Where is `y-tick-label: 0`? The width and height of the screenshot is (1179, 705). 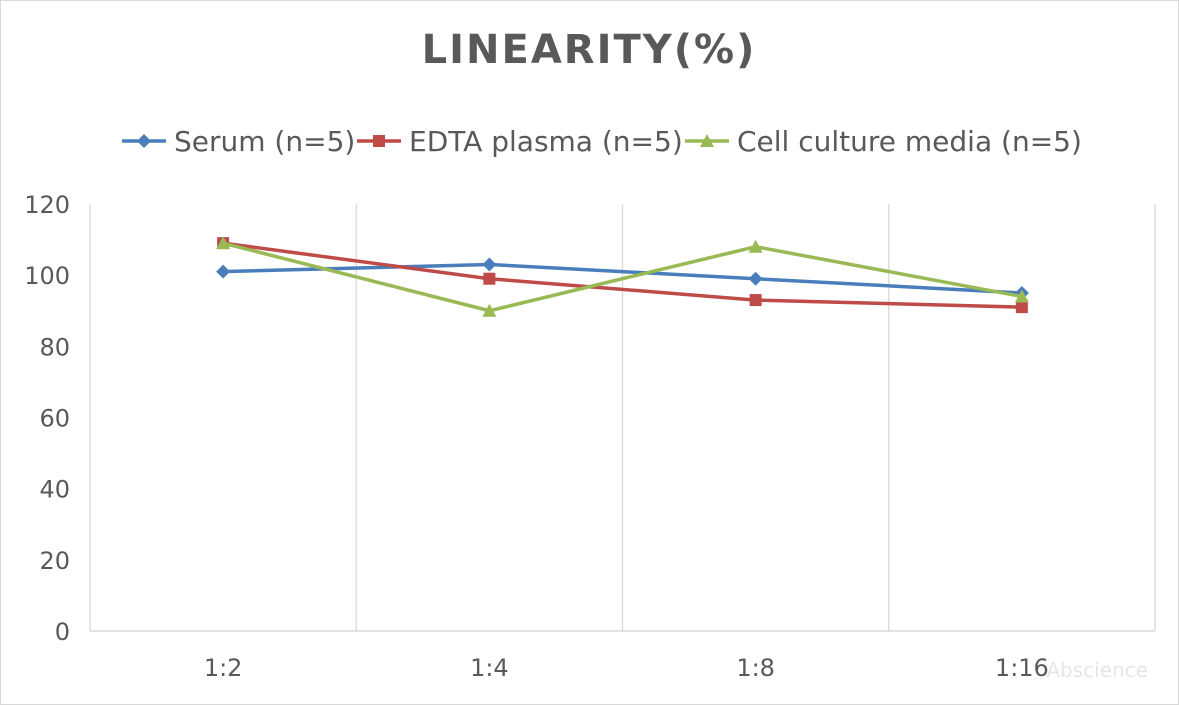 y-tick-label: 0 is located at coordinates (62, 632).